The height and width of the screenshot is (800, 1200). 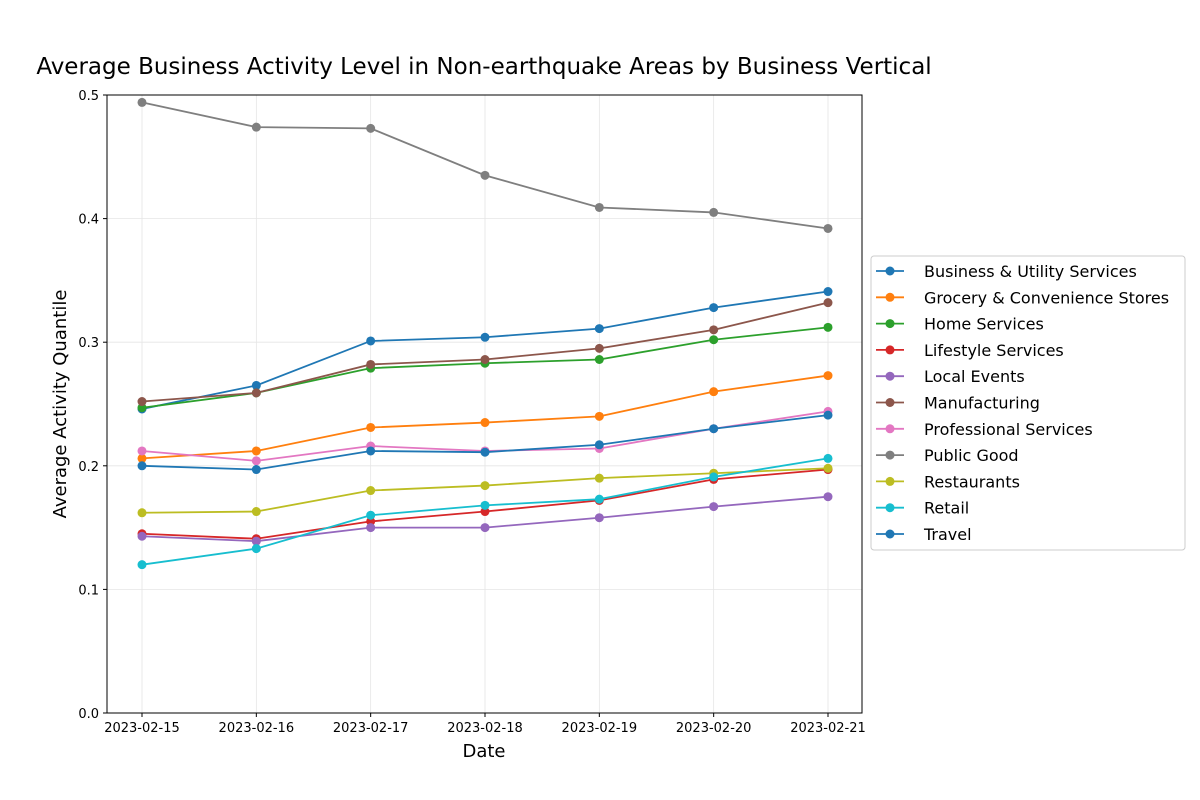 What do you see at coordinates (971, 455) in the screenshot?
I see `legend-label: Public Good` at bounding box center [971, 455].